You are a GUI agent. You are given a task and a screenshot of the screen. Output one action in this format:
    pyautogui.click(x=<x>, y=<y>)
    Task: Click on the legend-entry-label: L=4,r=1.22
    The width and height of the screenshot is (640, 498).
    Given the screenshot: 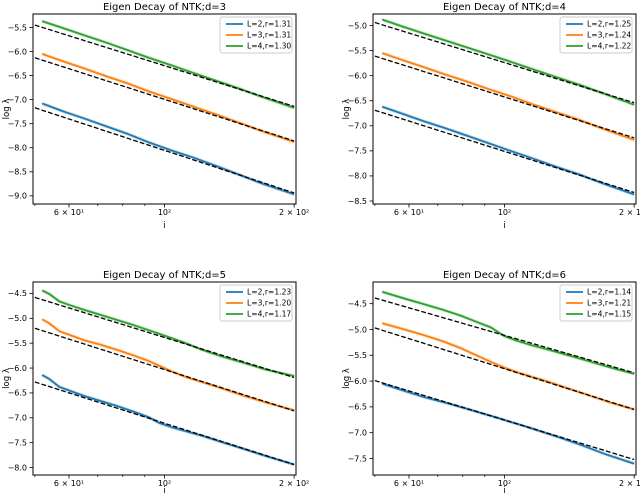 What is the action you would take?
    pyautogui.click(x=609, y=46)
    